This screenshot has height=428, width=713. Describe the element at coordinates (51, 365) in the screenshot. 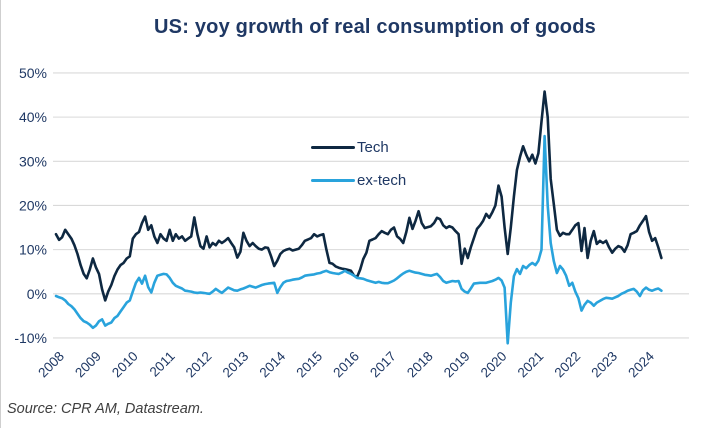

I see `x-tick-label: 2008` at that location.